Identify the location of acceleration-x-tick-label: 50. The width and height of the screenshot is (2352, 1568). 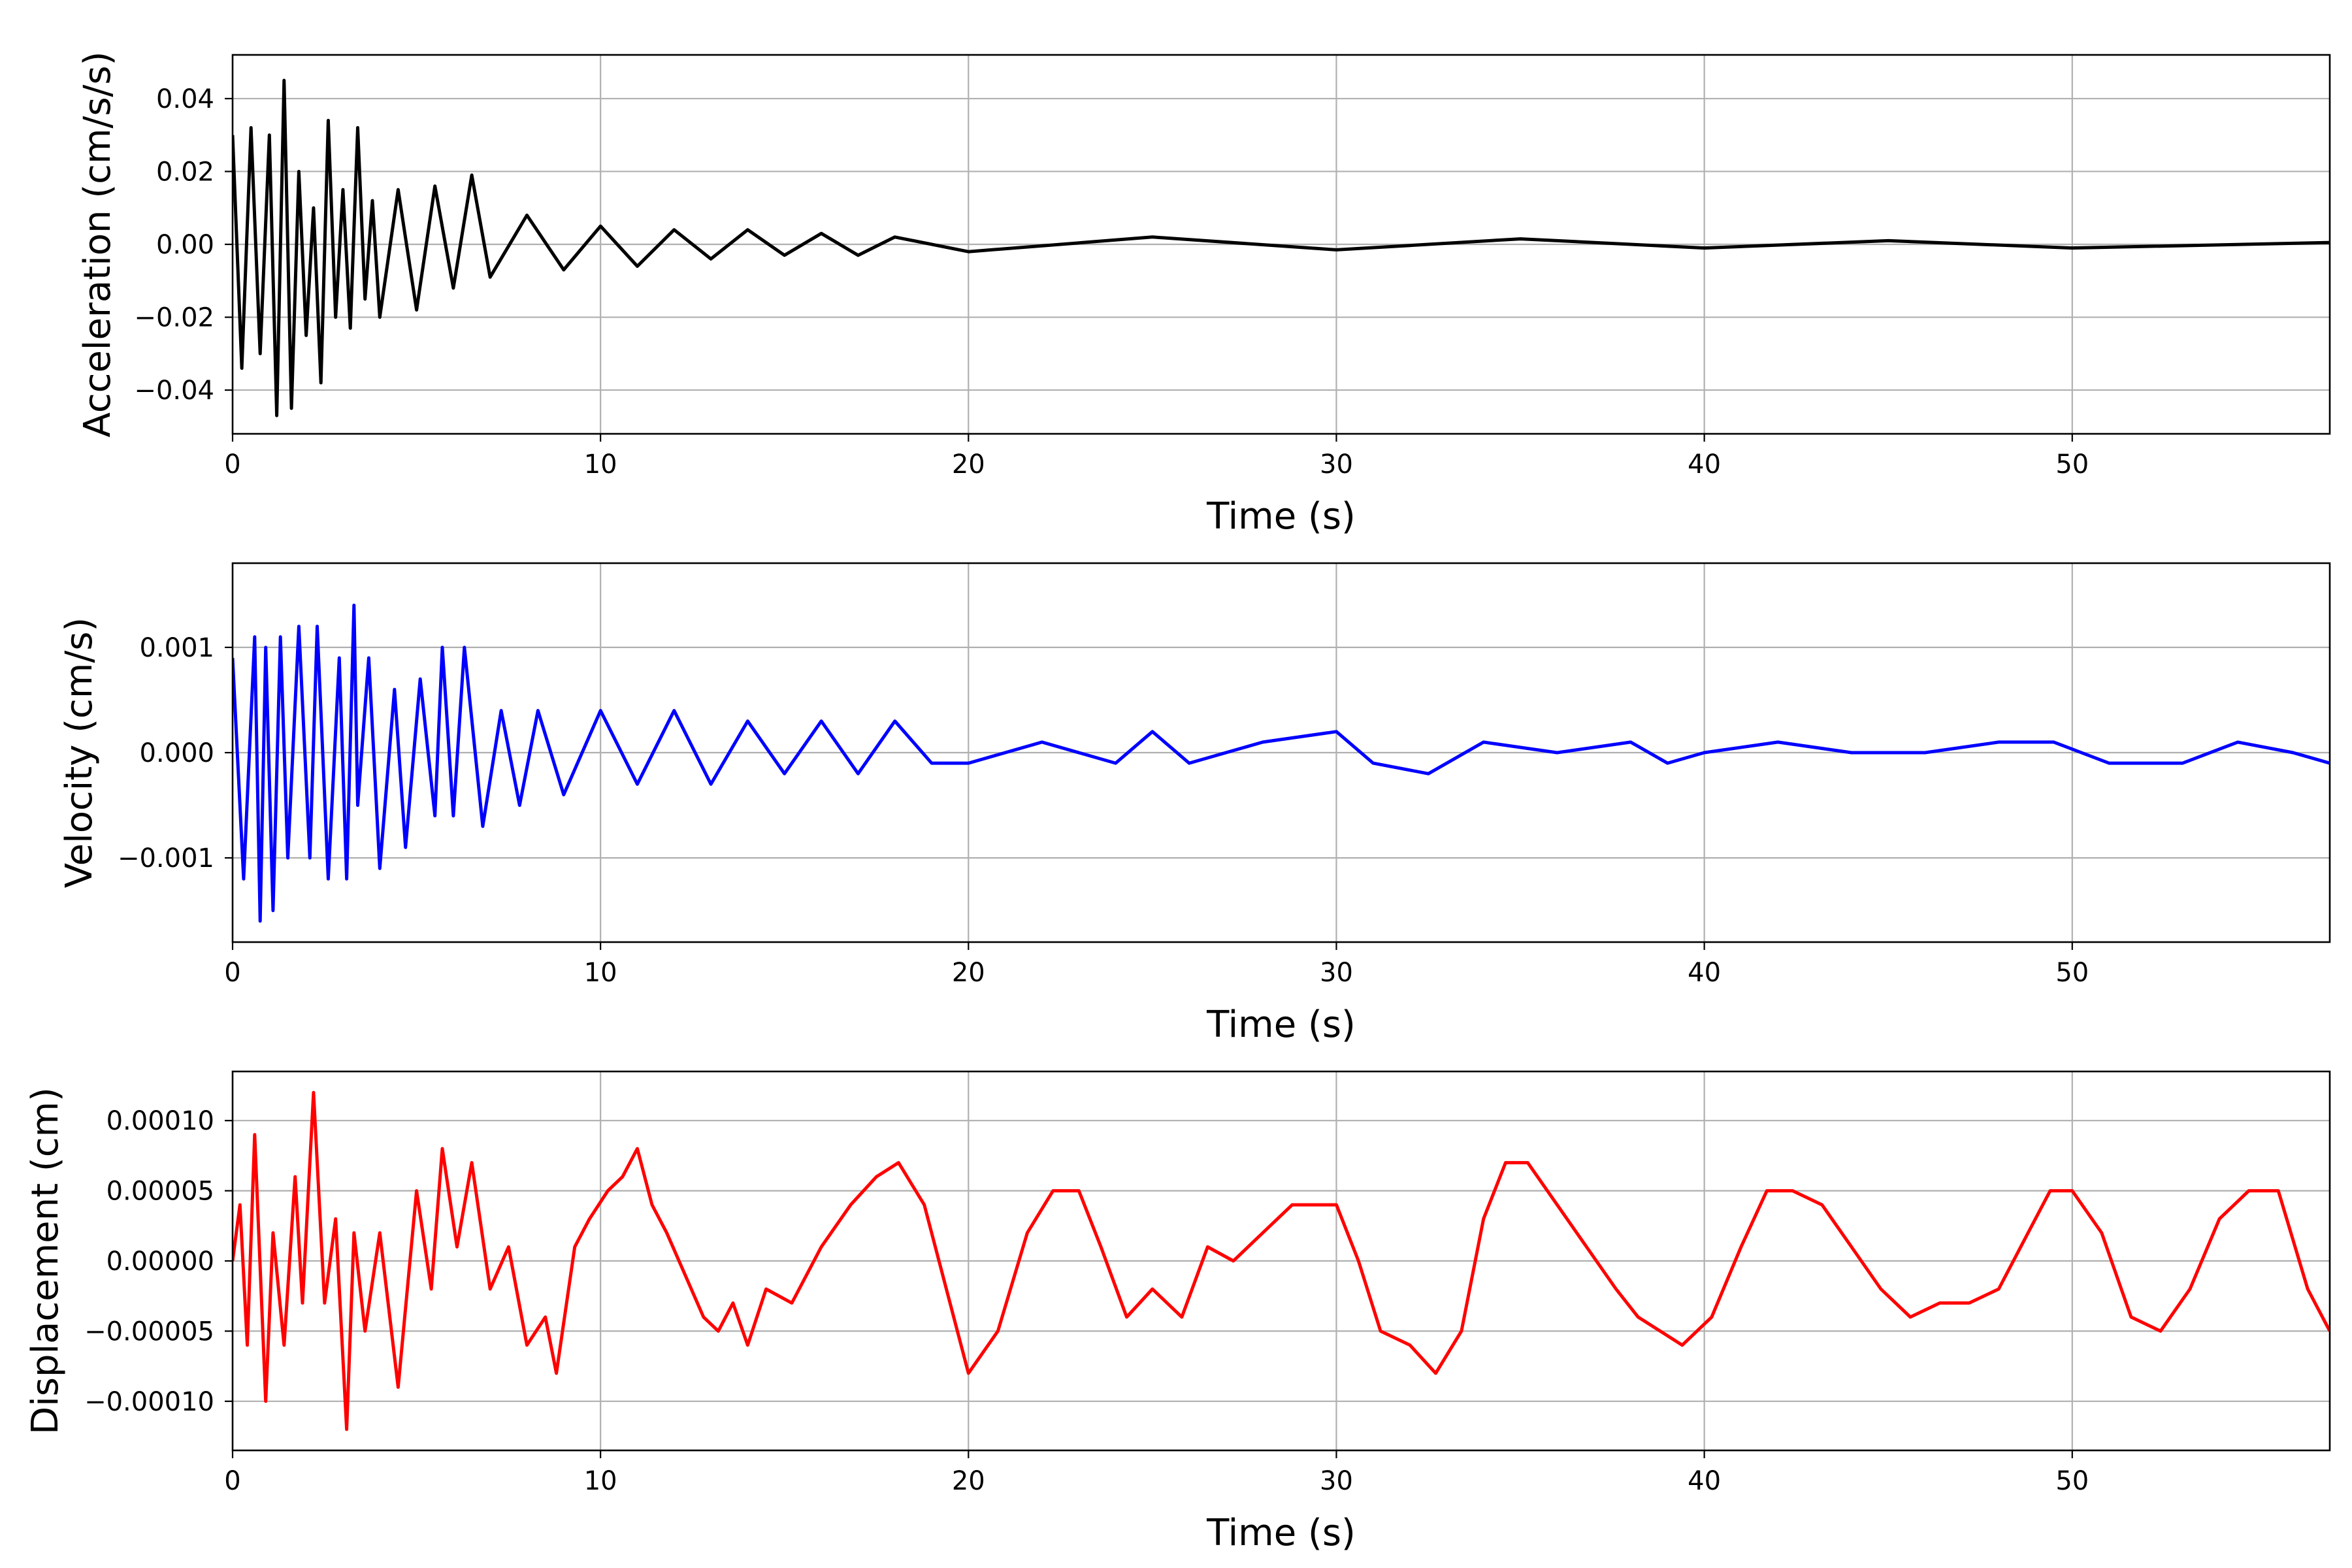
(2072, 464).